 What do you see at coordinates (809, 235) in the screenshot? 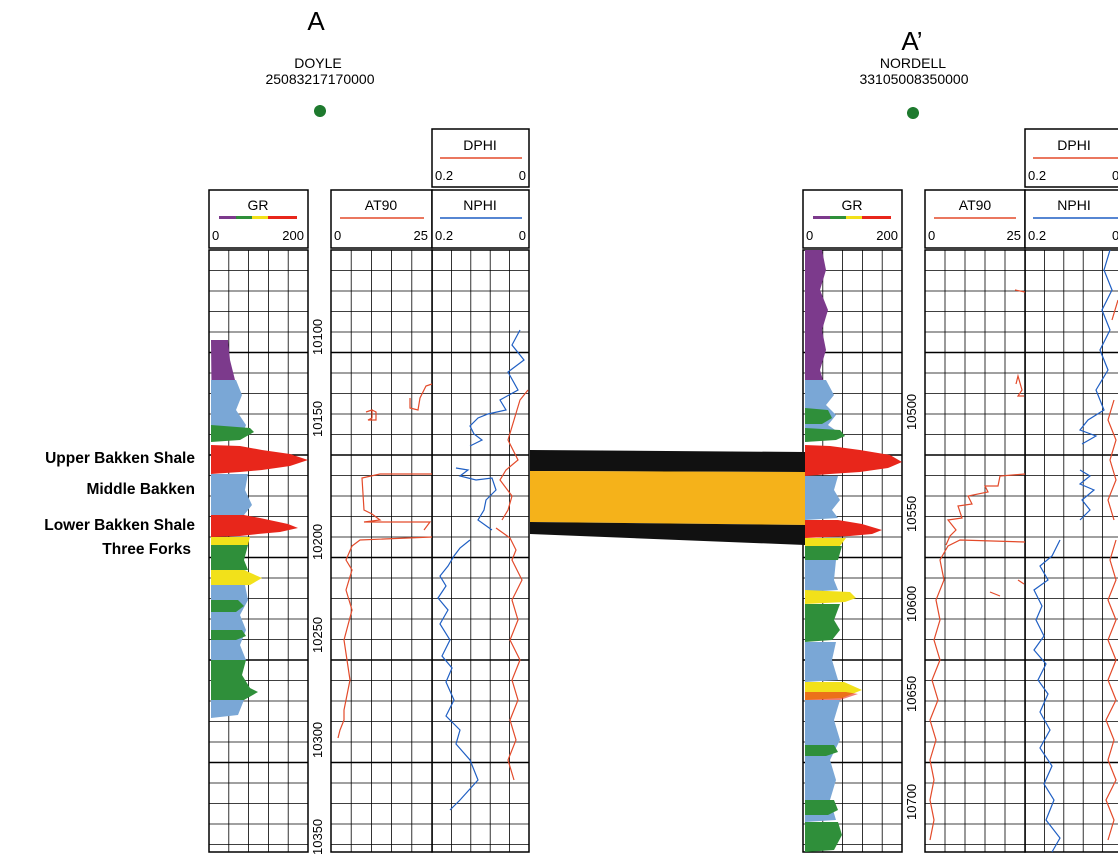
I see `gr-scale-min-a-prime: 0` at bounding box center [809, 235].